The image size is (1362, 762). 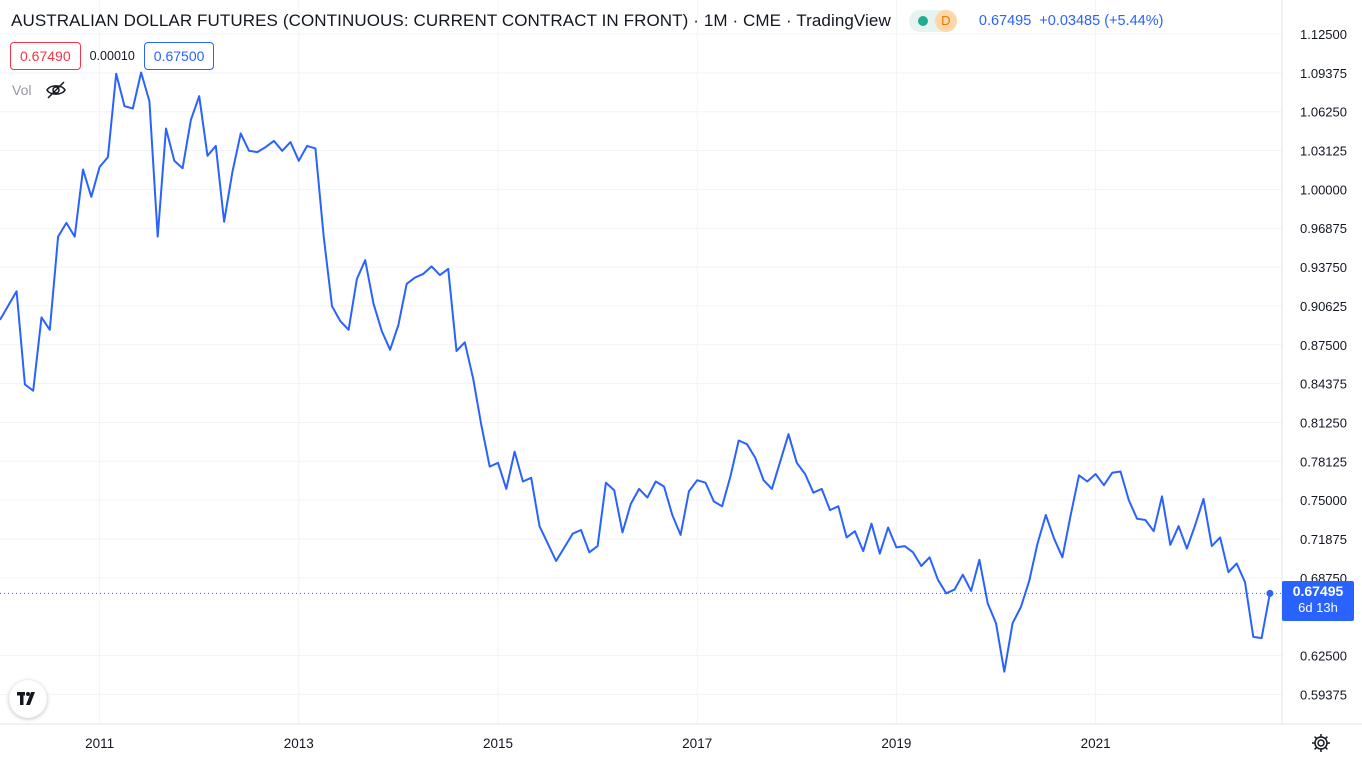 What do you see at coordinates (1323, 345) in the screenshot?
I see `y-tick-label: 0.87500` at bounding box center [1323, 345].